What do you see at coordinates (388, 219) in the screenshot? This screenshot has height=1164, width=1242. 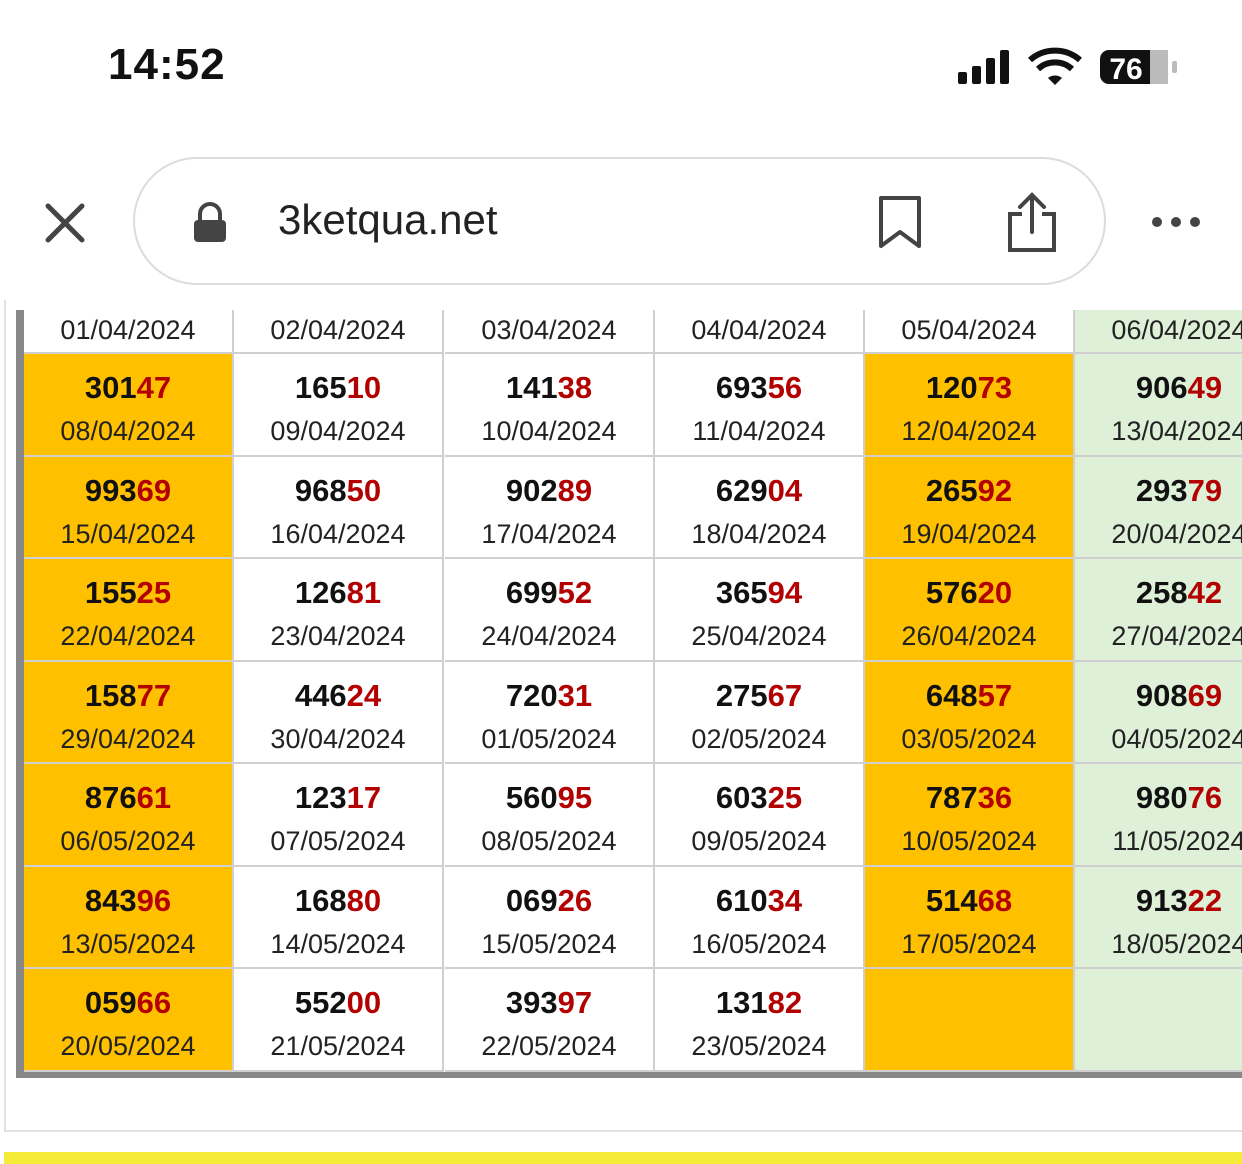 I see `url-text: 3ketqua.net` at bounding box center [388, 219].